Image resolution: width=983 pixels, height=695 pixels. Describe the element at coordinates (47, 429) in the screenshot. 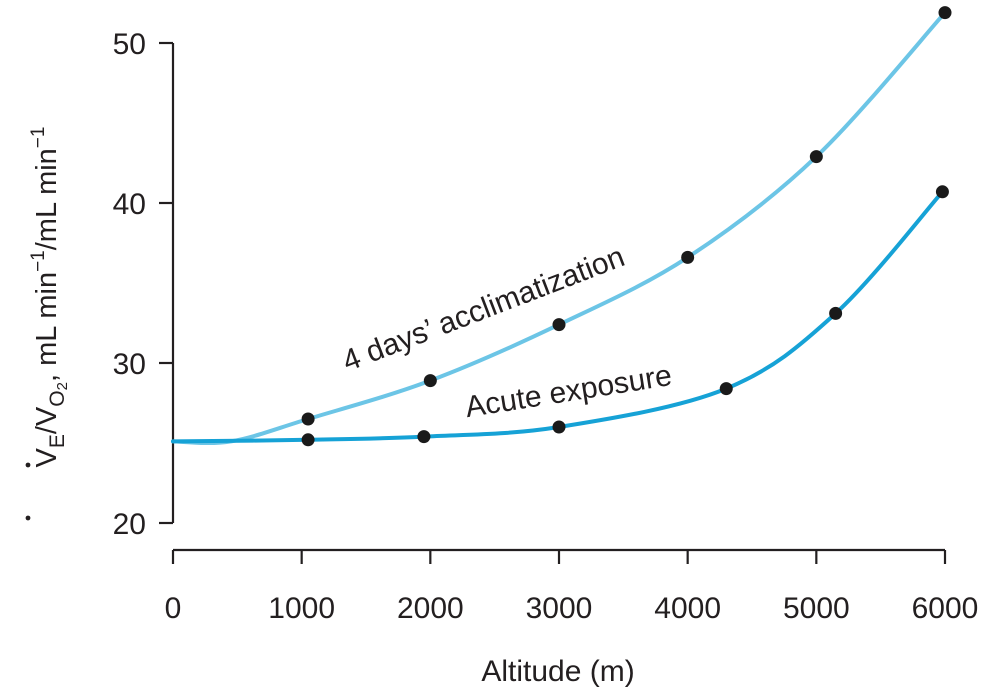

I see `ylabel-slash: /` at that location.